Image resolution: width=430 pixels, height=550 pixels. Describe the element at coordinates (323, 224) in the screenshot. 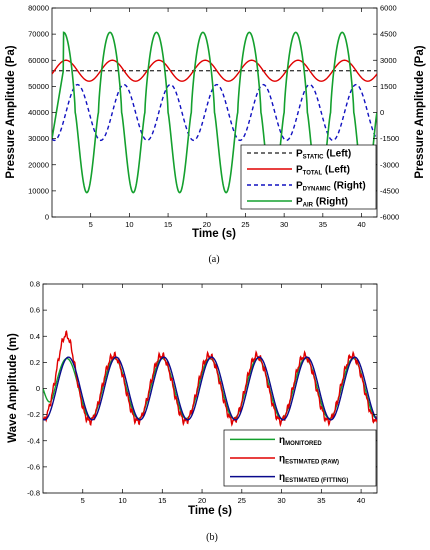

I see `chart-a-xtick-label: 35` at that location.